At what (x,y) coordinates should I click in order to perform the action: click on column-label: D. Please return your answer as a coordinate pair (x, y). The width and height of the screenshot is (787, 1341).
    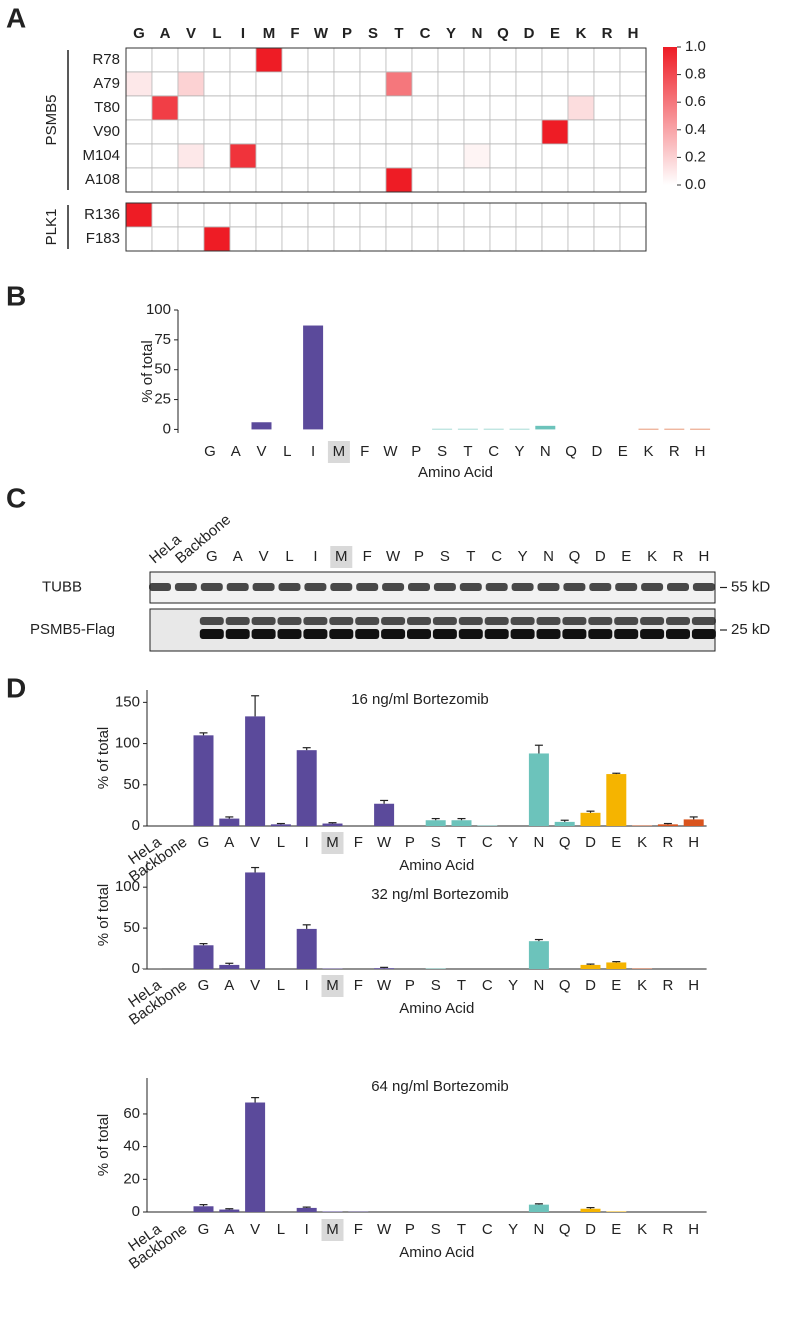
    Looking at the image, I should click on (529, 33).